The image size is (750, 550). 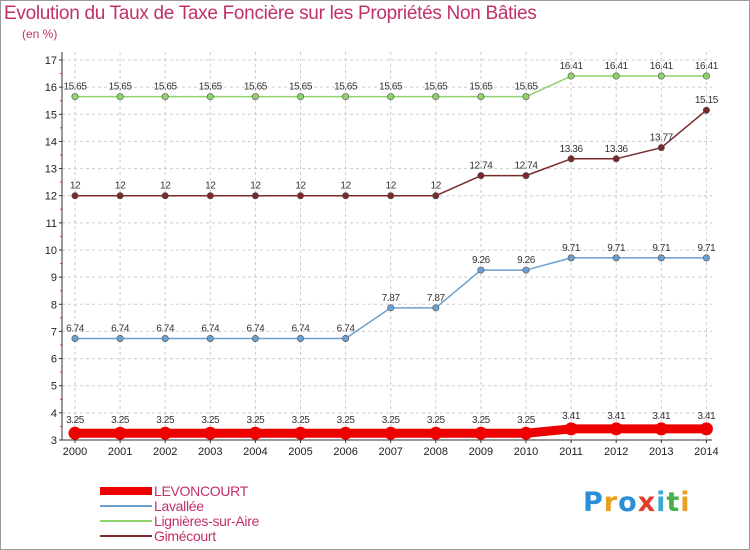 What do you see at coordinates (54, 360) in the screenshot?
I see `y-tick-label: 6` at bounding box center [54, 360].